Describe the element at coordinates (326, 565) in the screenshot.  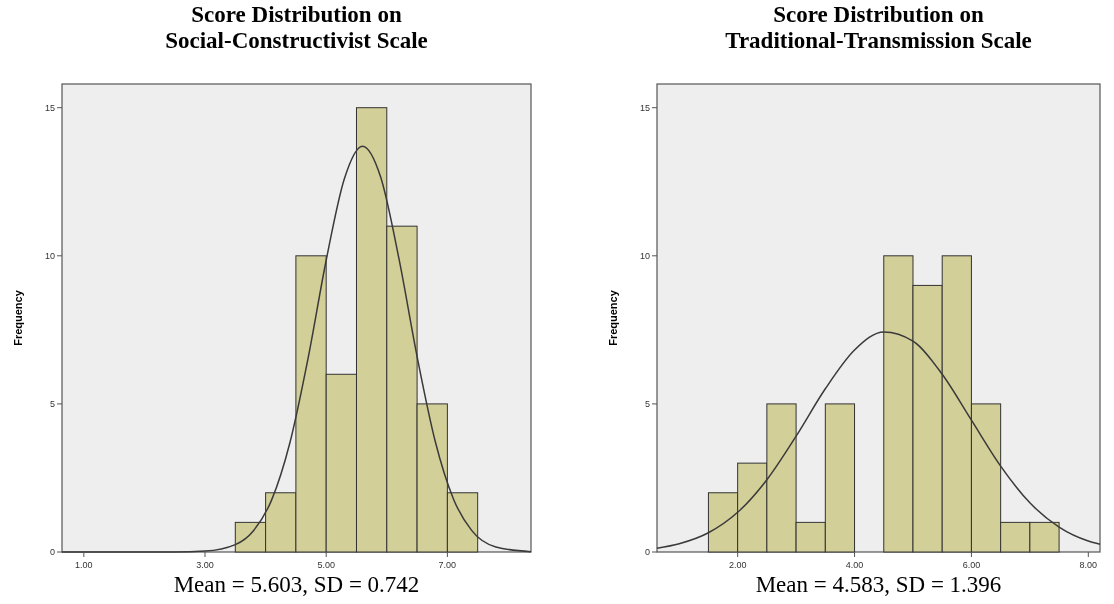
I see `x-tick-label: 5.00` at that location.